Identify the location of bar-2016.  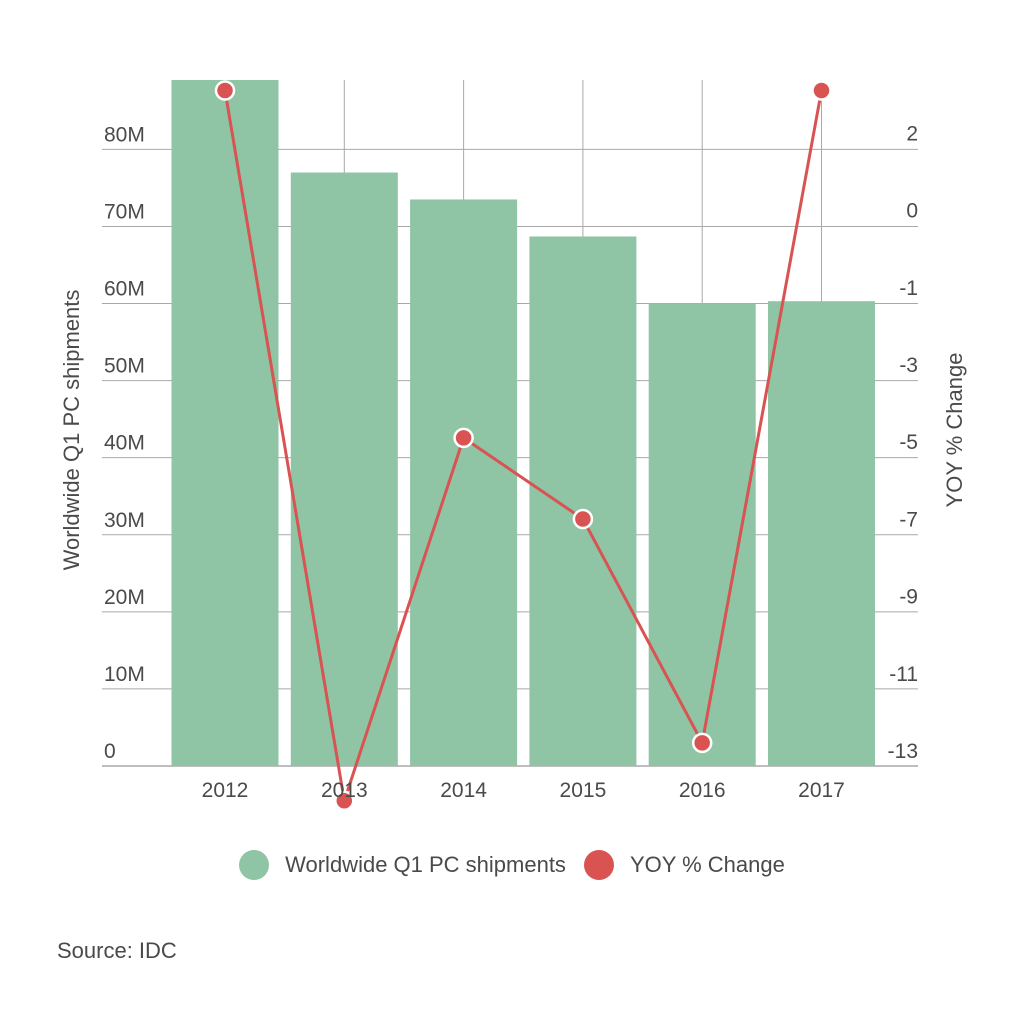
(702, 534).